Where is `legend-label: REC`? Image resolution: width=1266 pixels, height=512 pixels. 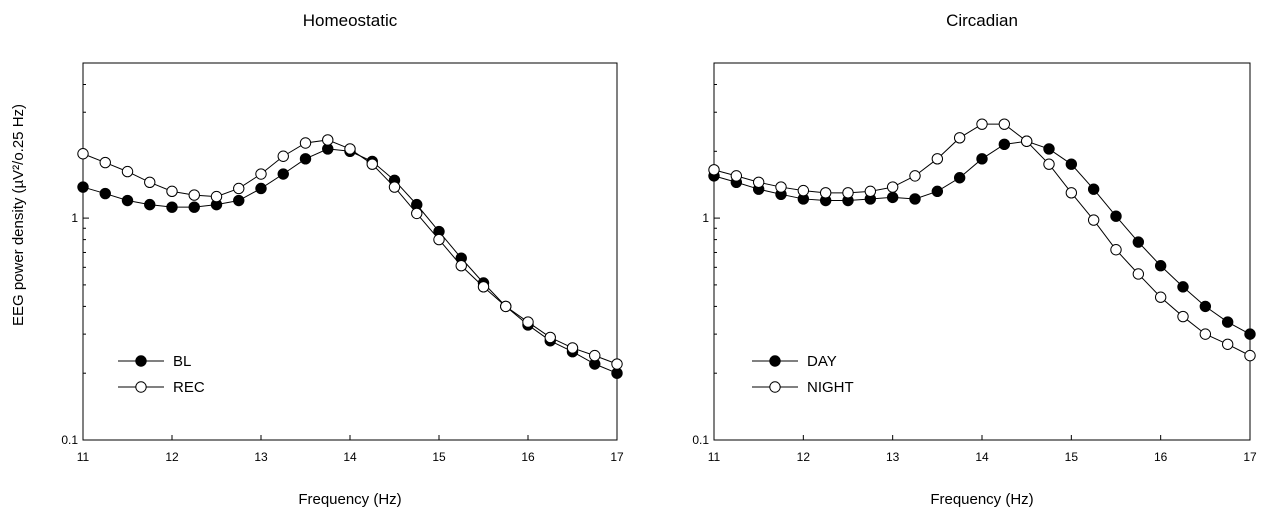
legend-label: REC is located at coordinates (189, 387).